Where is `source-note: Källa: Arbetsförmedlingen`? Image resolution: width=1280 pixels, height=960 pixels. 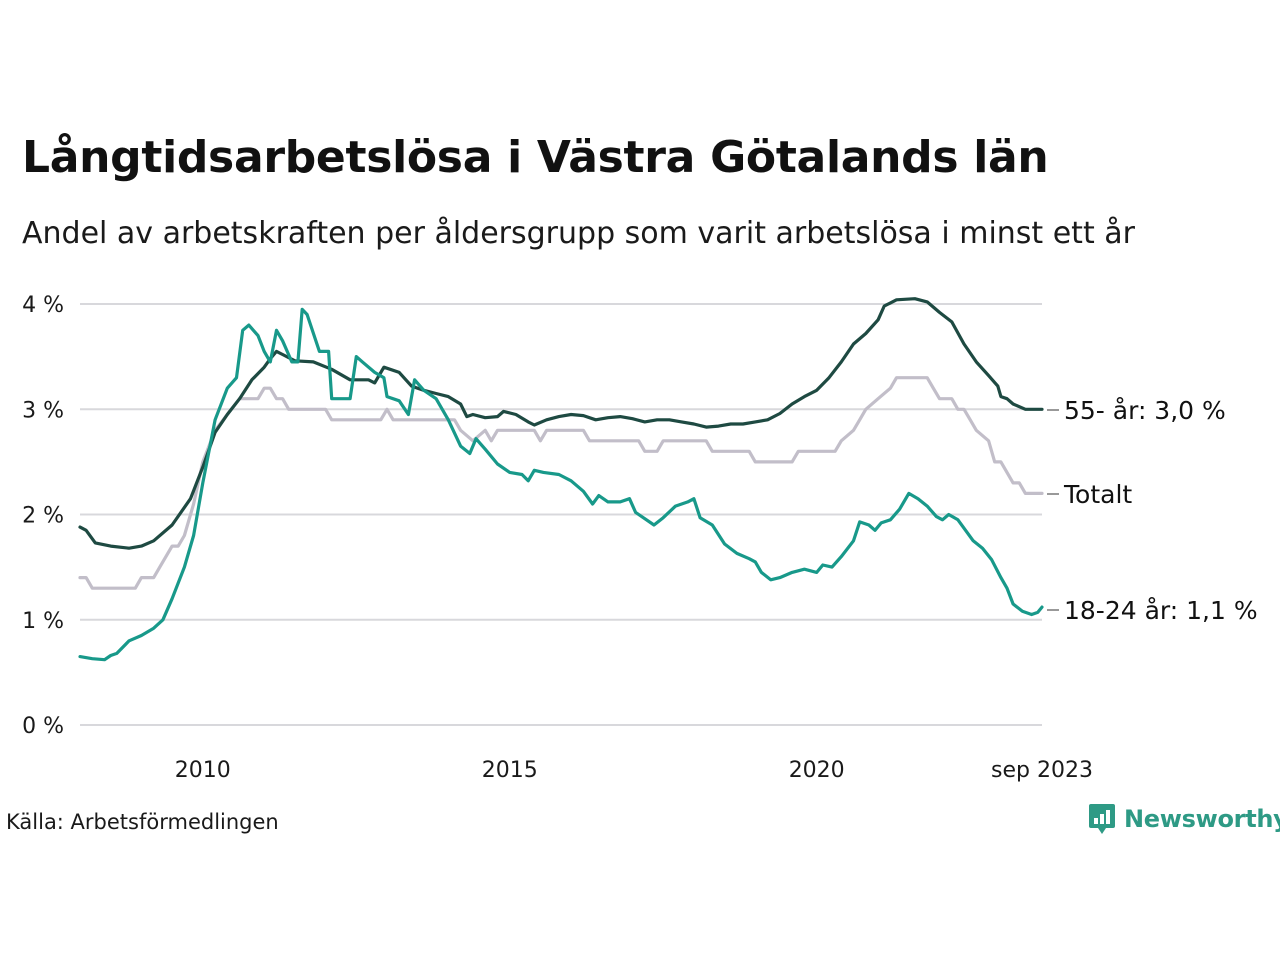
source-note: Källa: Arbetsförmedlingen is located at coordinates (142, 822).